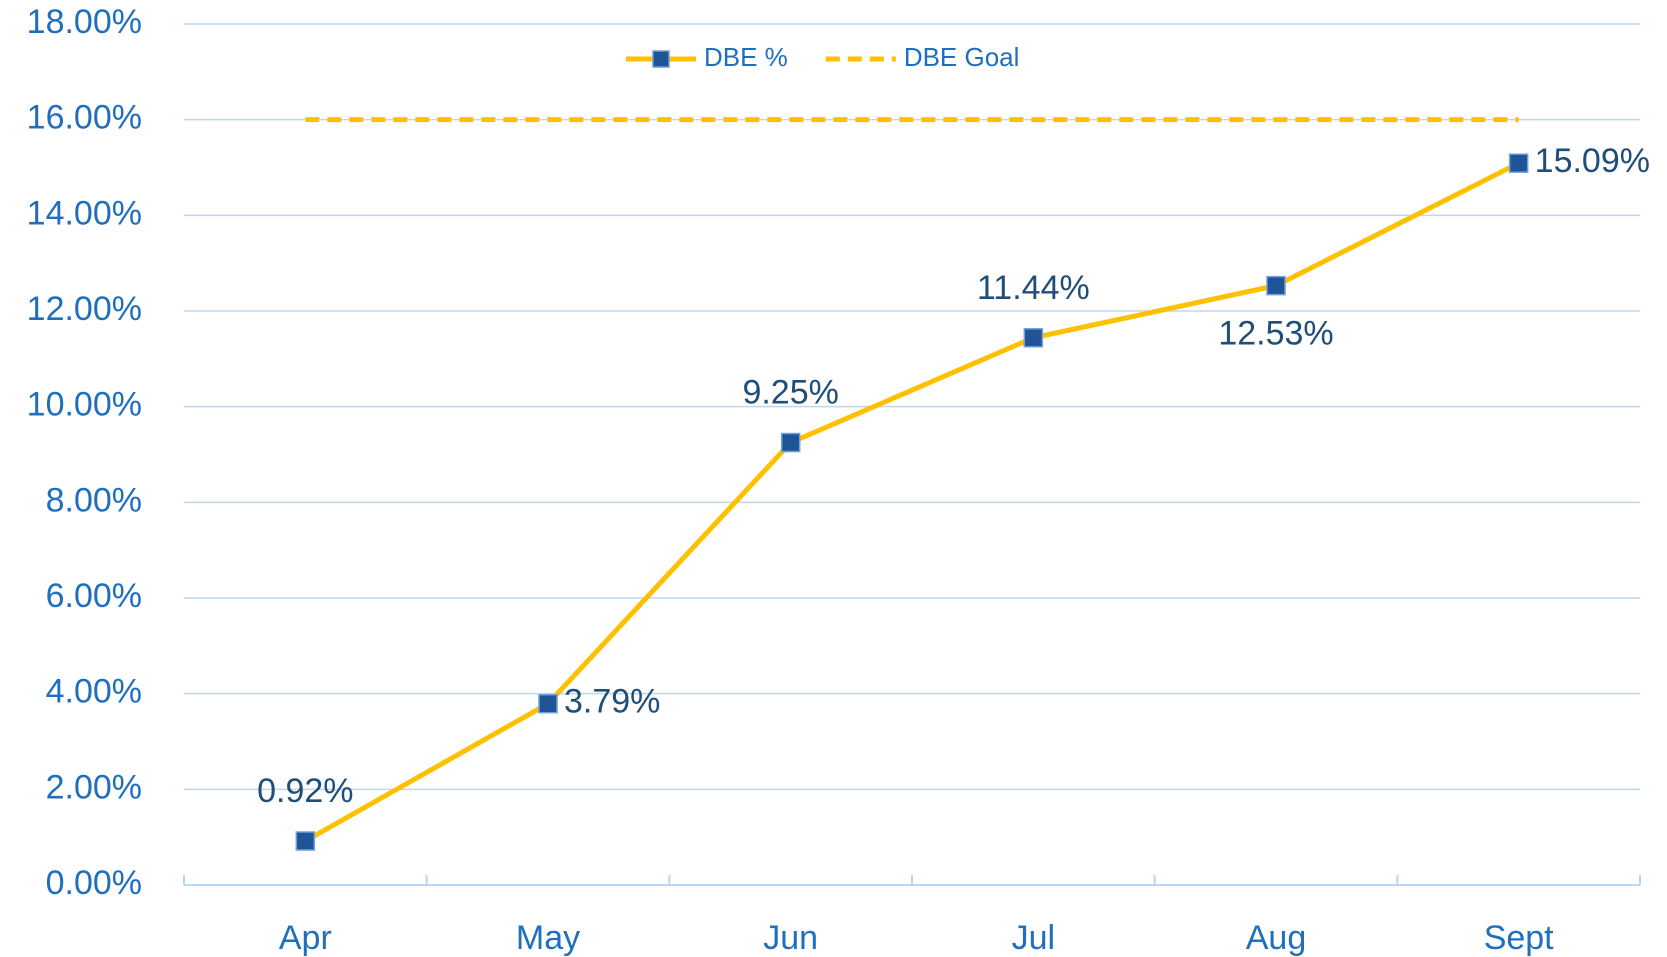  I want to click on x-tick-label: May, so click(548, 938).